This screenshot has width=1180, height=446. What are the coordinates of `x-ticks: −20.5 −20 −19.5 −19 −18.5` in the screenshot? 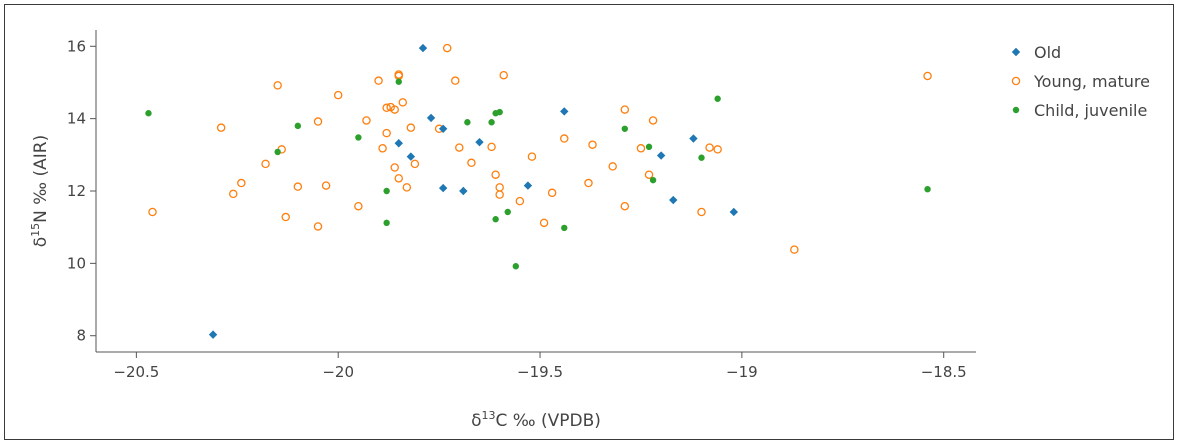 It's located at (540, 366).